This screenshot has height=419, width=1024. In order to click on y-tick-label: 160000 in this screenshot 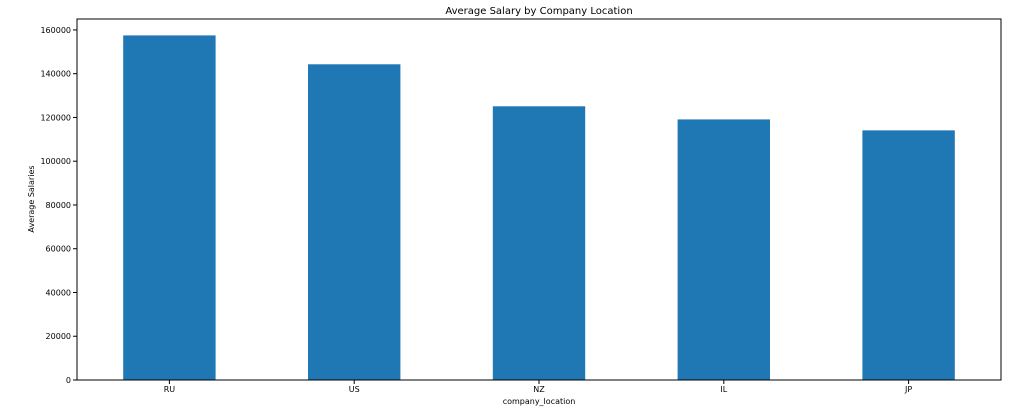, I will do `click(55, 30)`.